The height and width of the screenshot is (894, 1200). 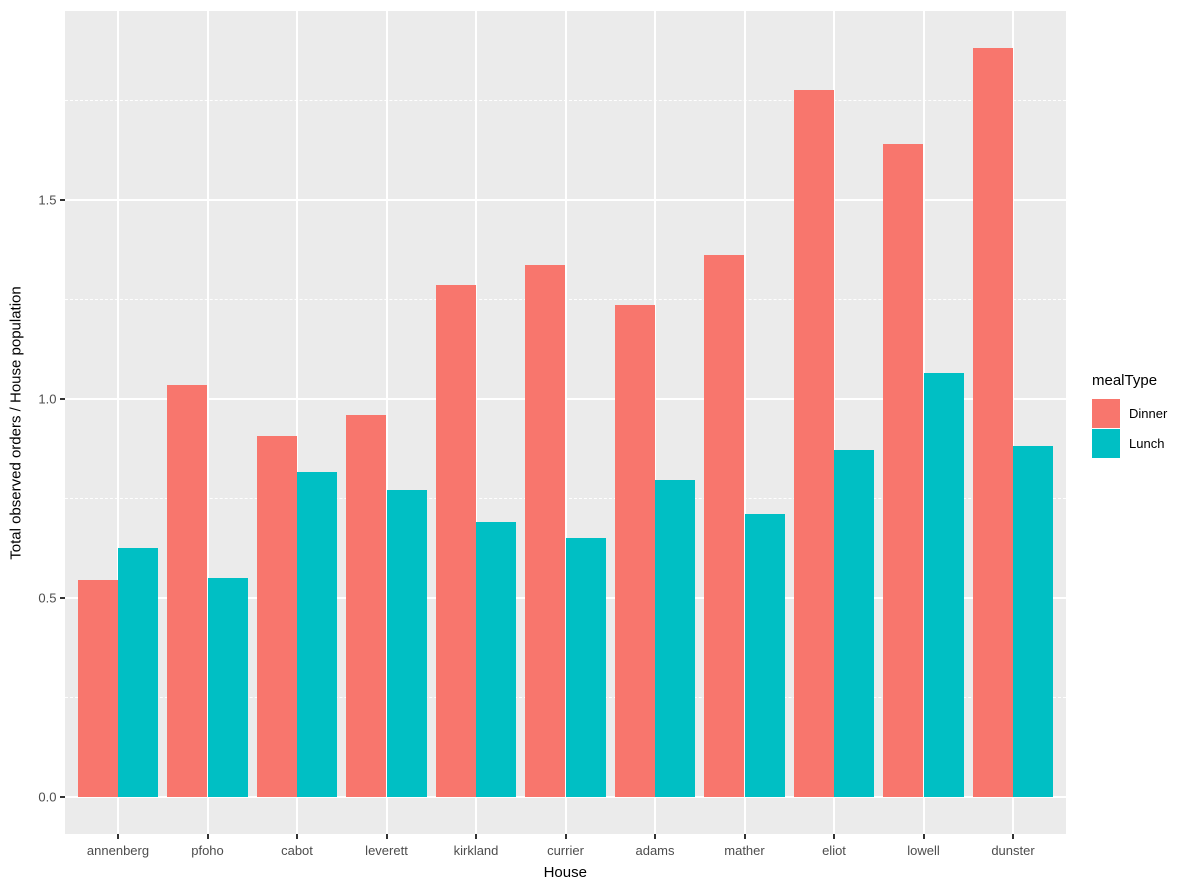 What do you see at coordinates (545, 531) in the screenshot?
I see `bar-dinner-currier` at bounding box center [545, 531].